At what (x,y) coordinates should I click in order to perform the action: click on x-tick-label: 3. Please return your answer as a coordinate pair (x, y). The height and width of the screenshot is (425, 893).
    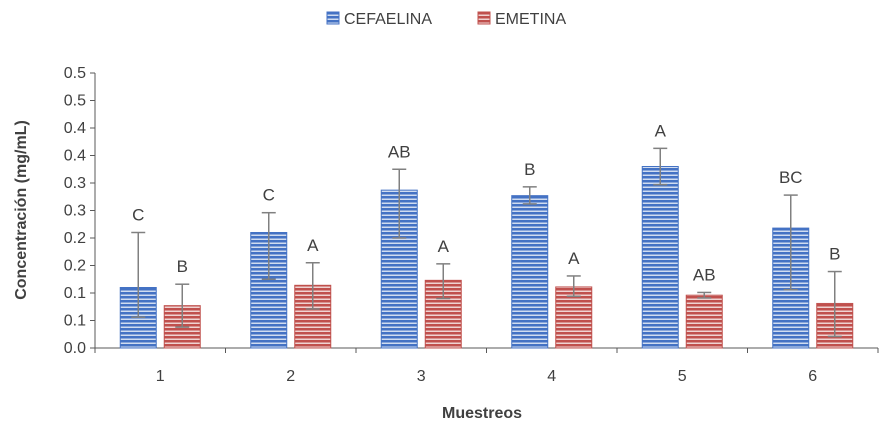
    Looking at the image, I should click on (421, 376).